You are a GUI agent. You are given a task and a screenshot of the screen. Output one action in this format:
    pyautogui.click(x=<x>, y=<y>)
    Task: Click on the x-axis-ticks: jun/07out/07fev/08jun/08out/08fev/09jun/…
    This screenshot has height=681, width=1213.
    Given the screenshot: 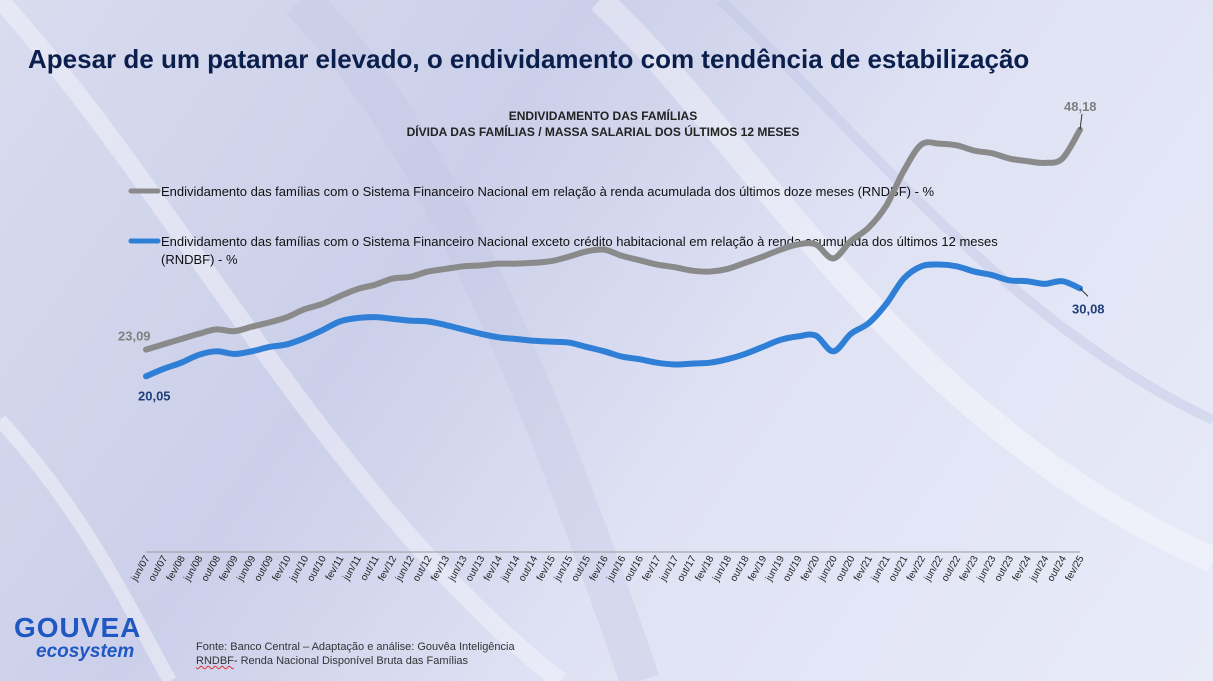 What is the action you would take?
    pyautogui.click(x=608, y=569)
    